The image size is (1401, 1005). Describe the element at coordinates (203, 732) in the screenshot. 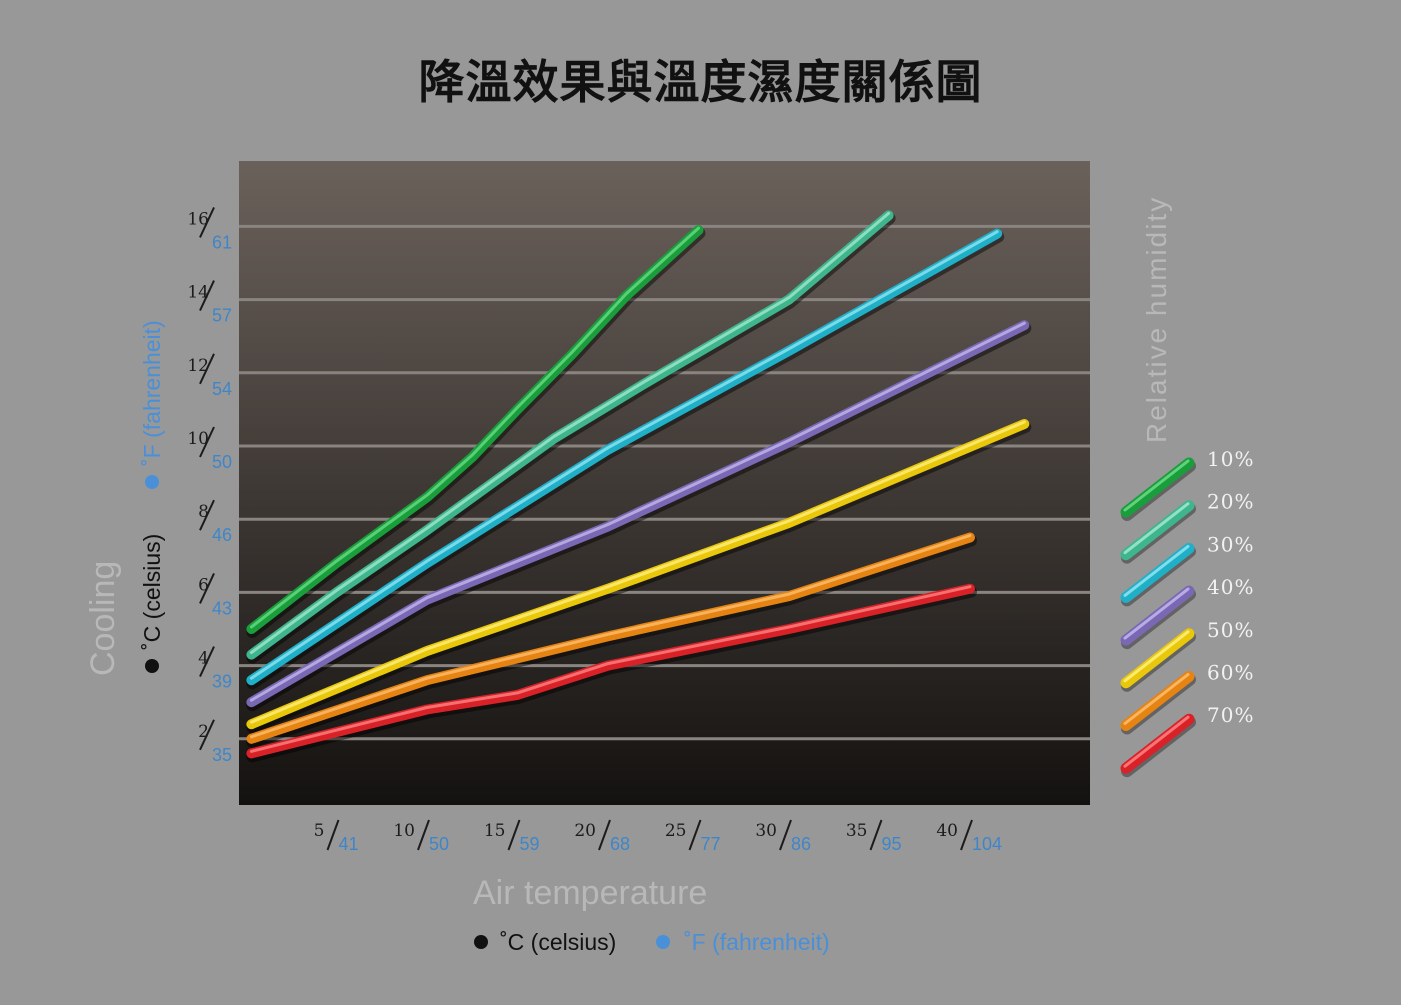

I see `y-tick-celsius: 2` at that location.